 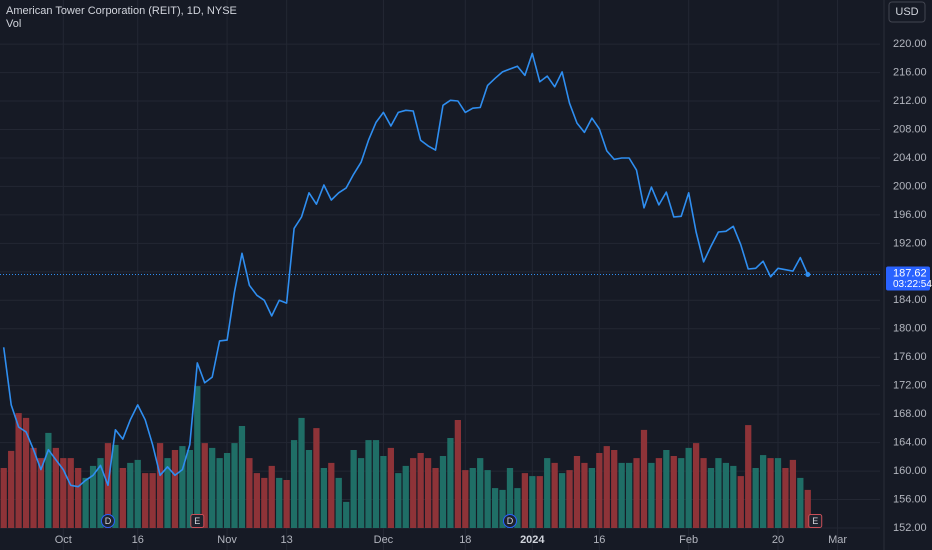 What do you see at coordinates (910, 471) in the screenshot?
I see `y-tick-label: 160.00` at bounding box center [910, 471].